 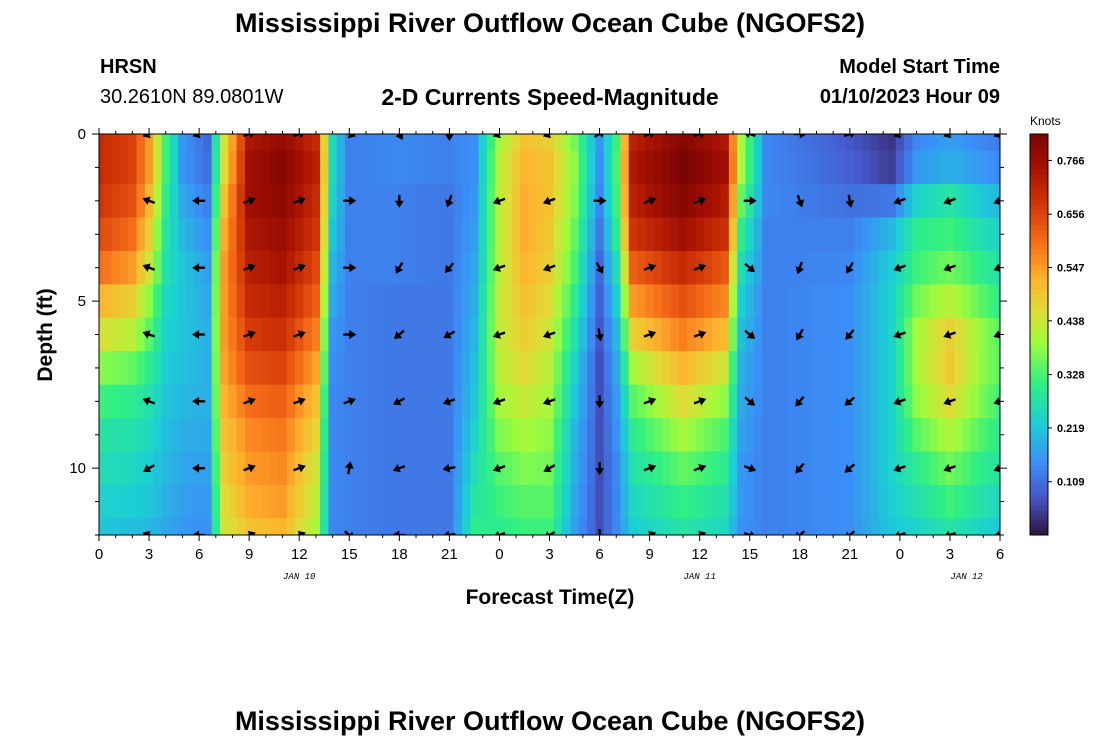 What do you see at coordinates (1071, 483) in the screenshot?
I see `colorbar-tick-label: 0.109` at bounding box center [1071, 483].